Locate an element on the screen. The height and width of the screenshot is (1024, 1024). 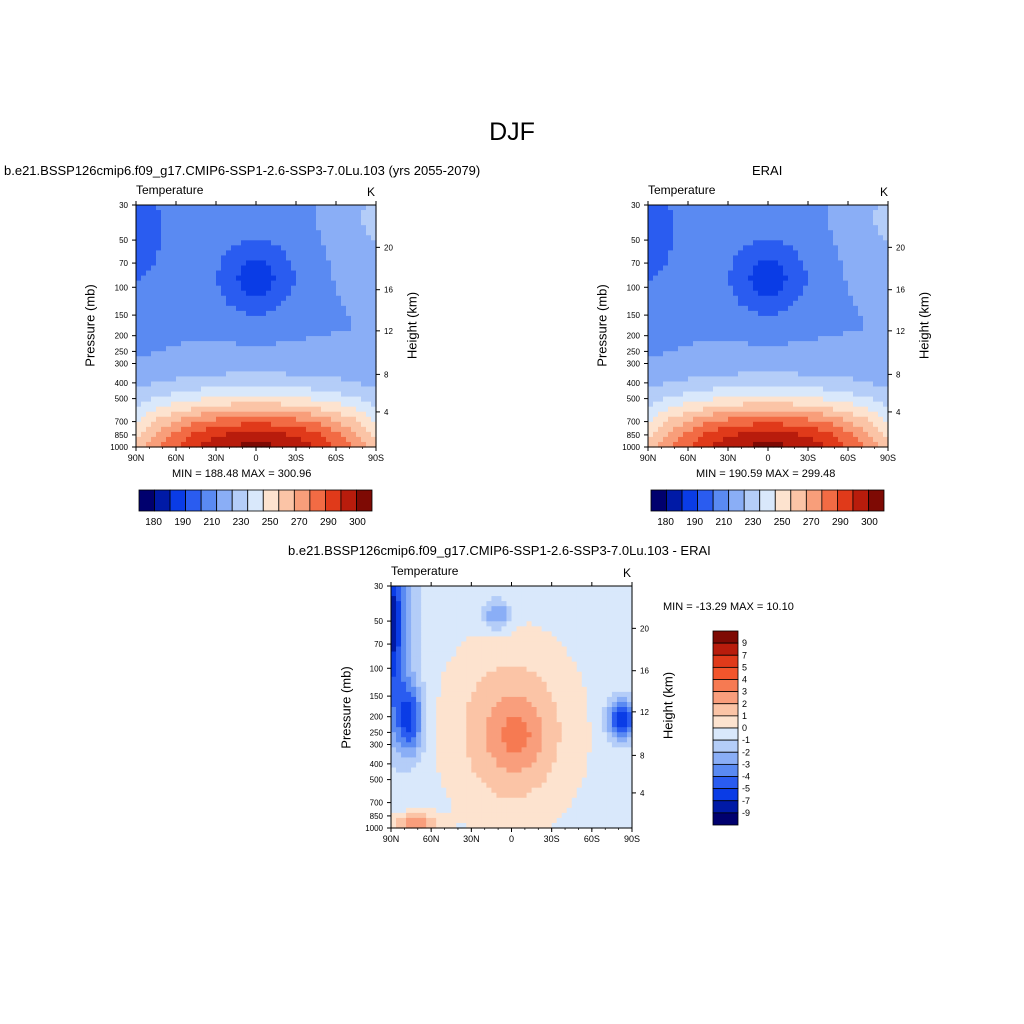
y-tick-label: 200 is located at coordinates (634, 336).